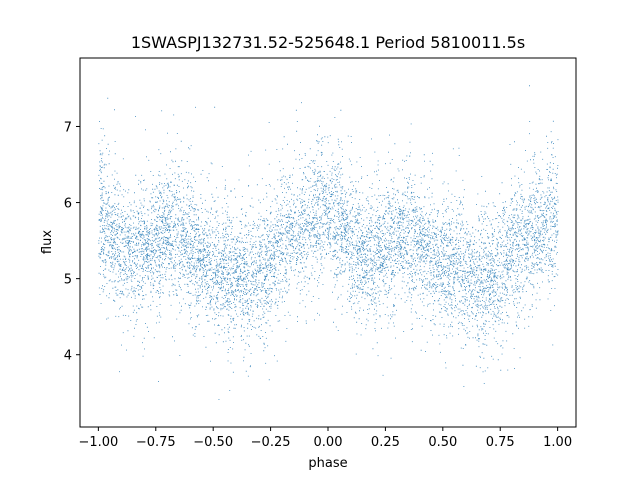 This screenshot has width=640, height=480. I want to click on y-tick-label: 5, so click(68, 280).